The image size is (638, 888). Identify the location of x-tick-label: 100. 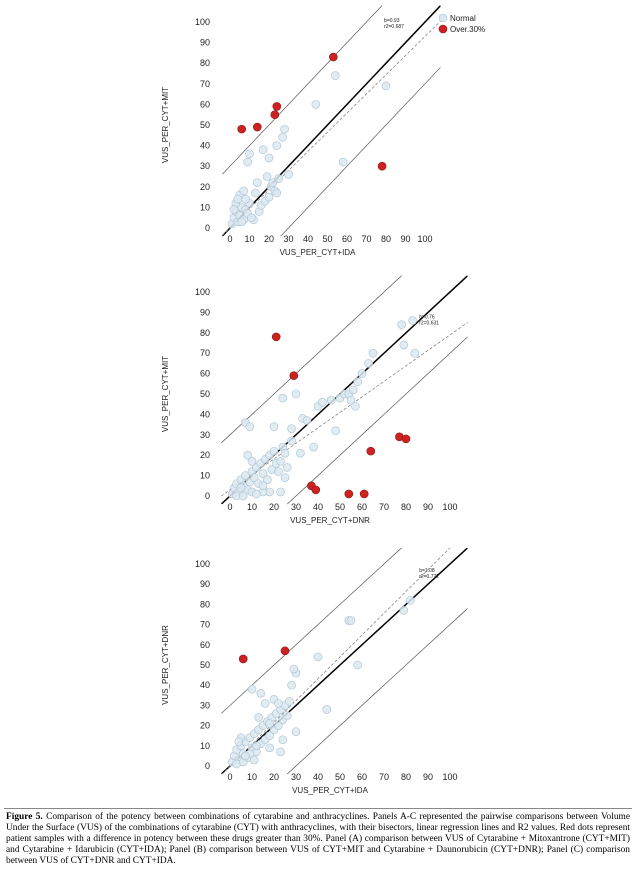
(424, 239).